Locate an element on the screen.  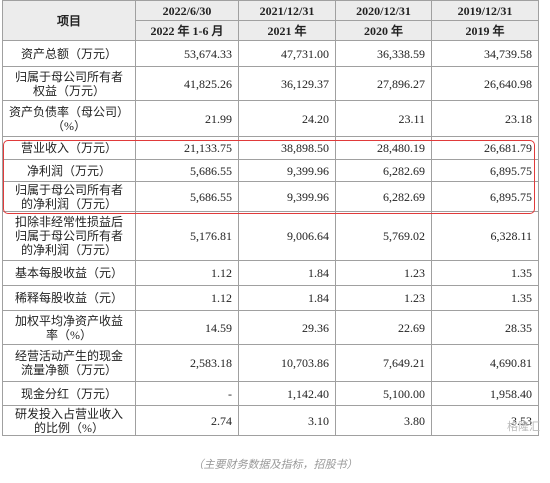
cell-value: 3.53 is located at coordinates (485, 420).